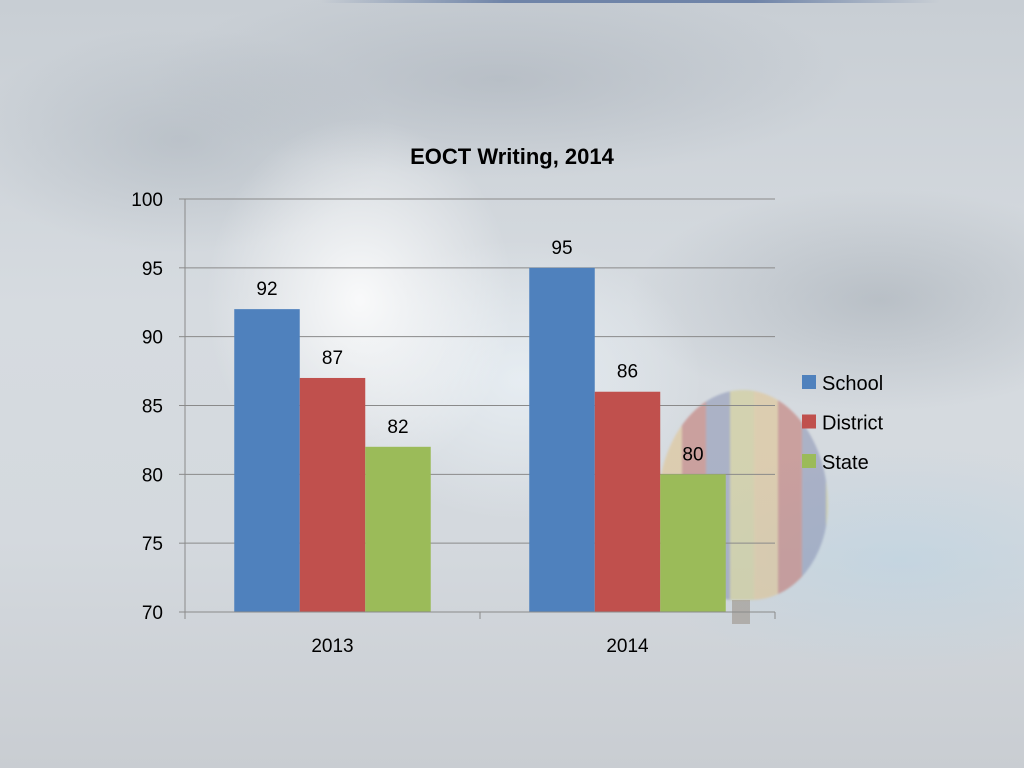 This screenshot has width=1024, height=768. I want to click on legend-label: State, so click(845, 463).